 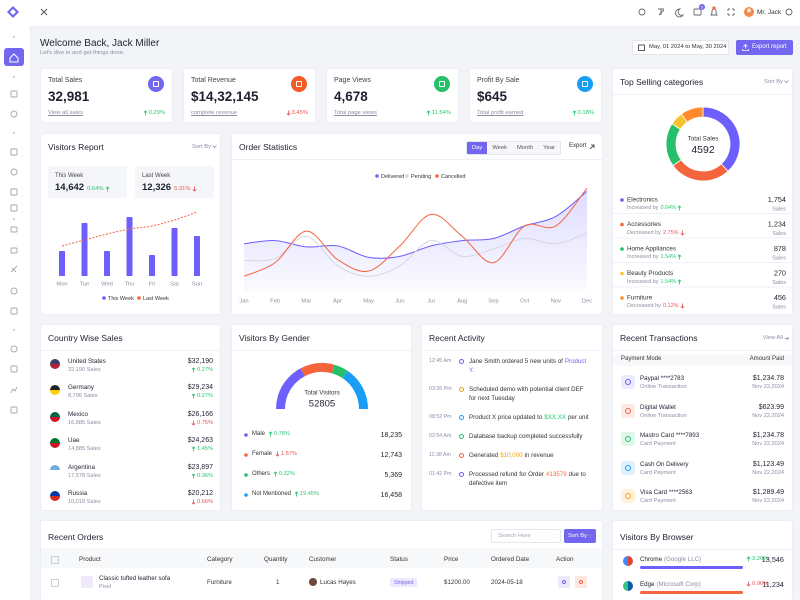 I want to click on theme-icon, so click(x=680, y=13).